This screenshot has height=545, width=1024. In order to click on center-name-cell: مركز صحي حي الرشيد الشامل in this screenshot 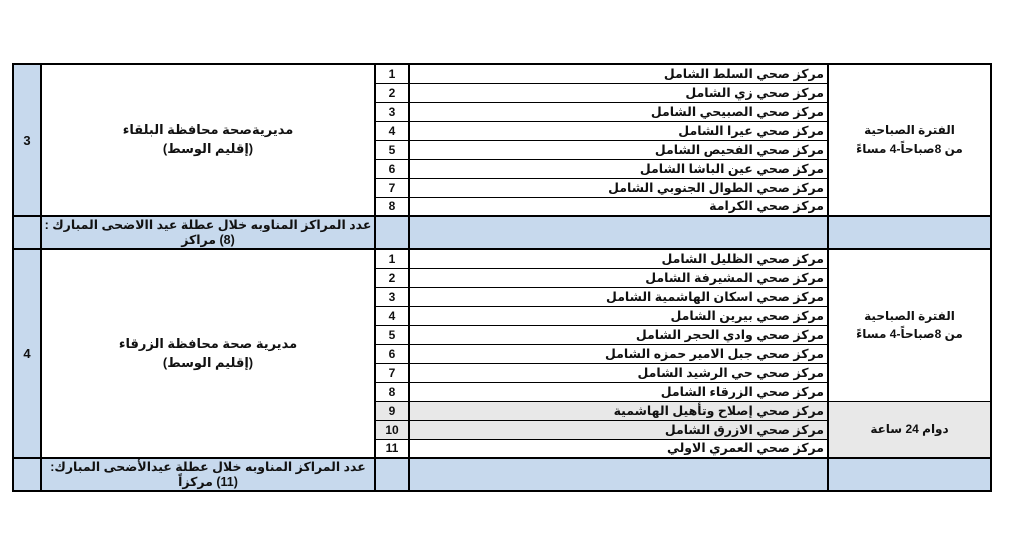, I will do `click(618, 372)`.